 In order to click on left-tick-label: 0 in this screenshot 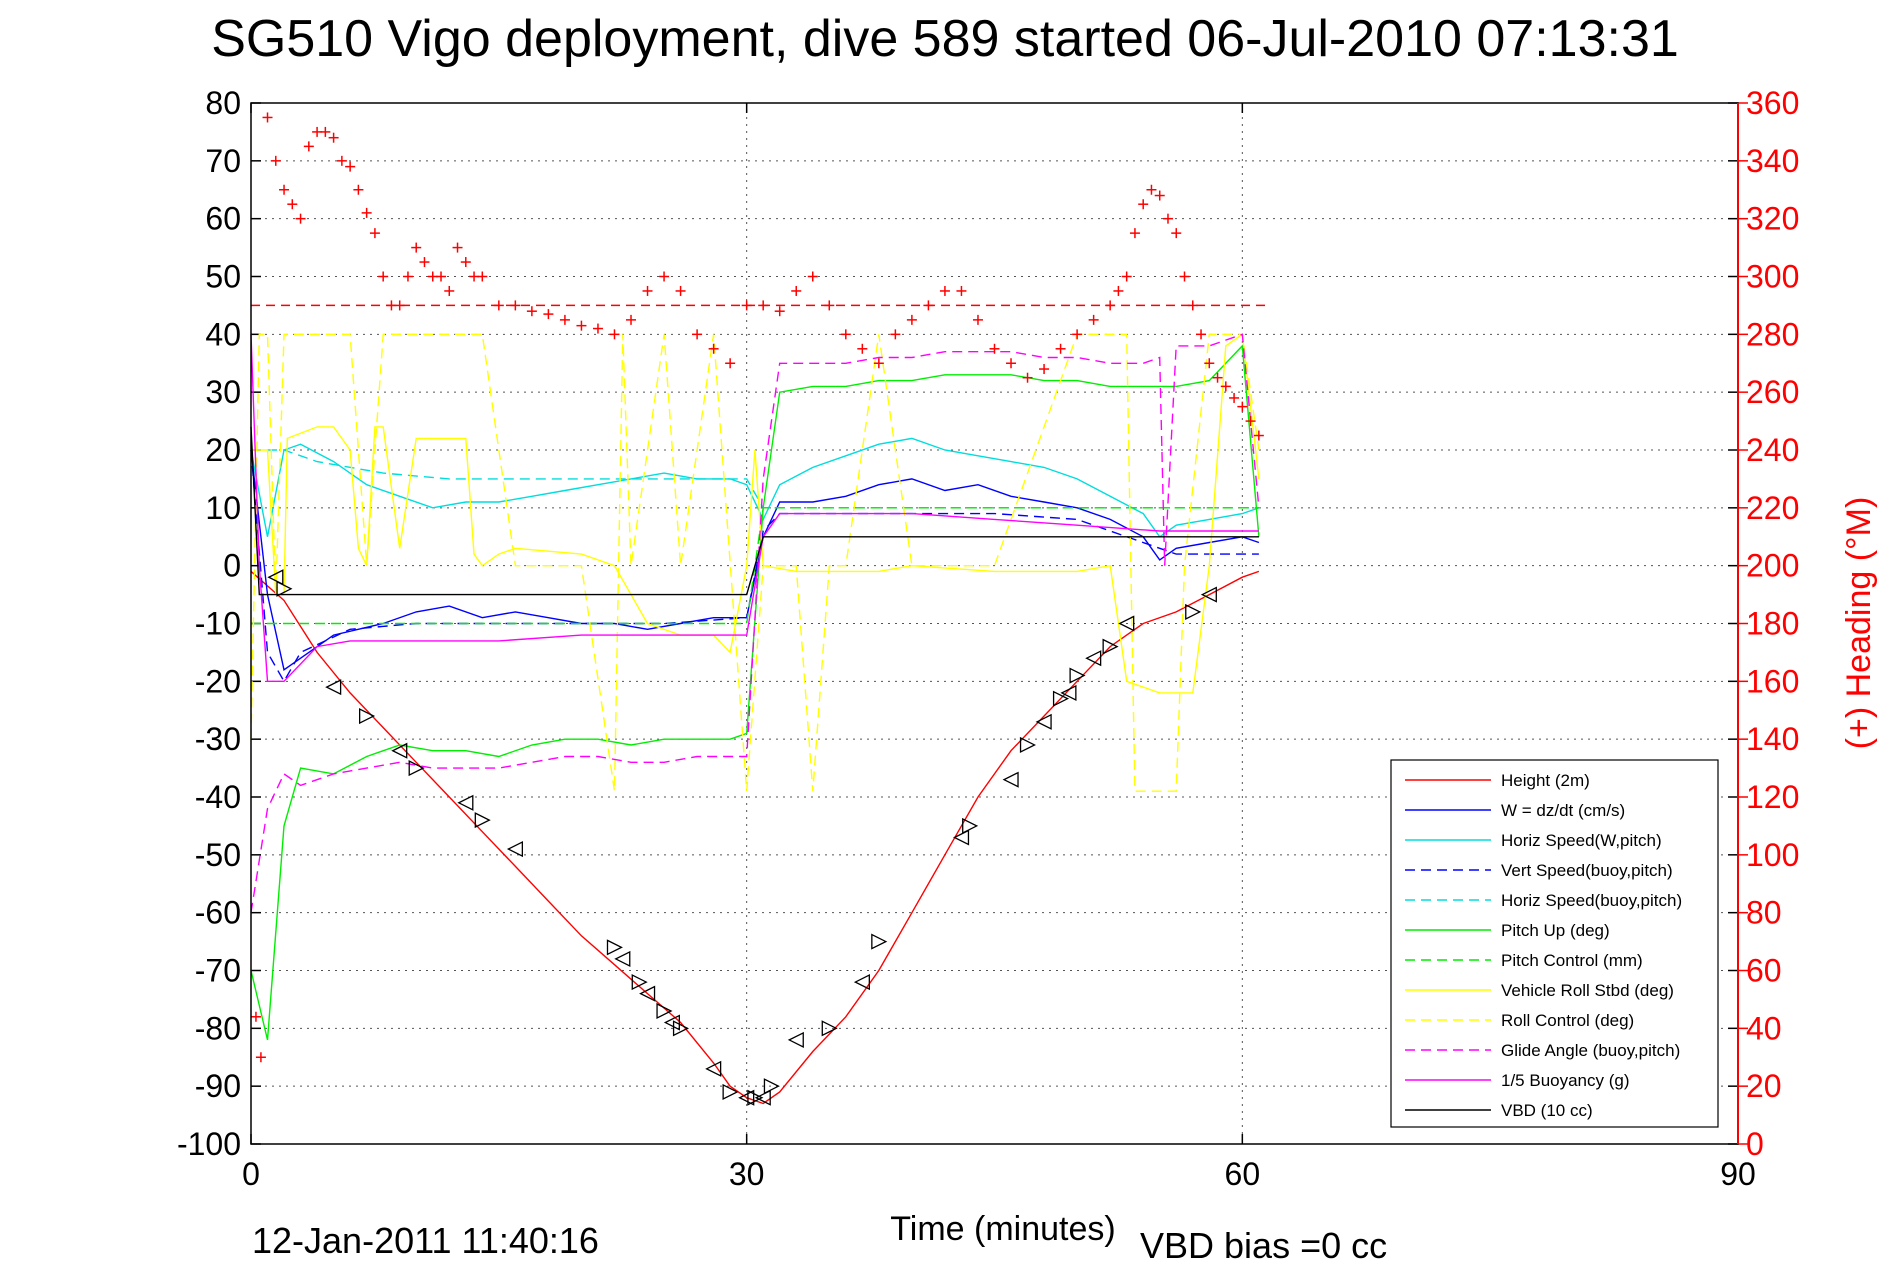, I will do `click(232, 566)`.